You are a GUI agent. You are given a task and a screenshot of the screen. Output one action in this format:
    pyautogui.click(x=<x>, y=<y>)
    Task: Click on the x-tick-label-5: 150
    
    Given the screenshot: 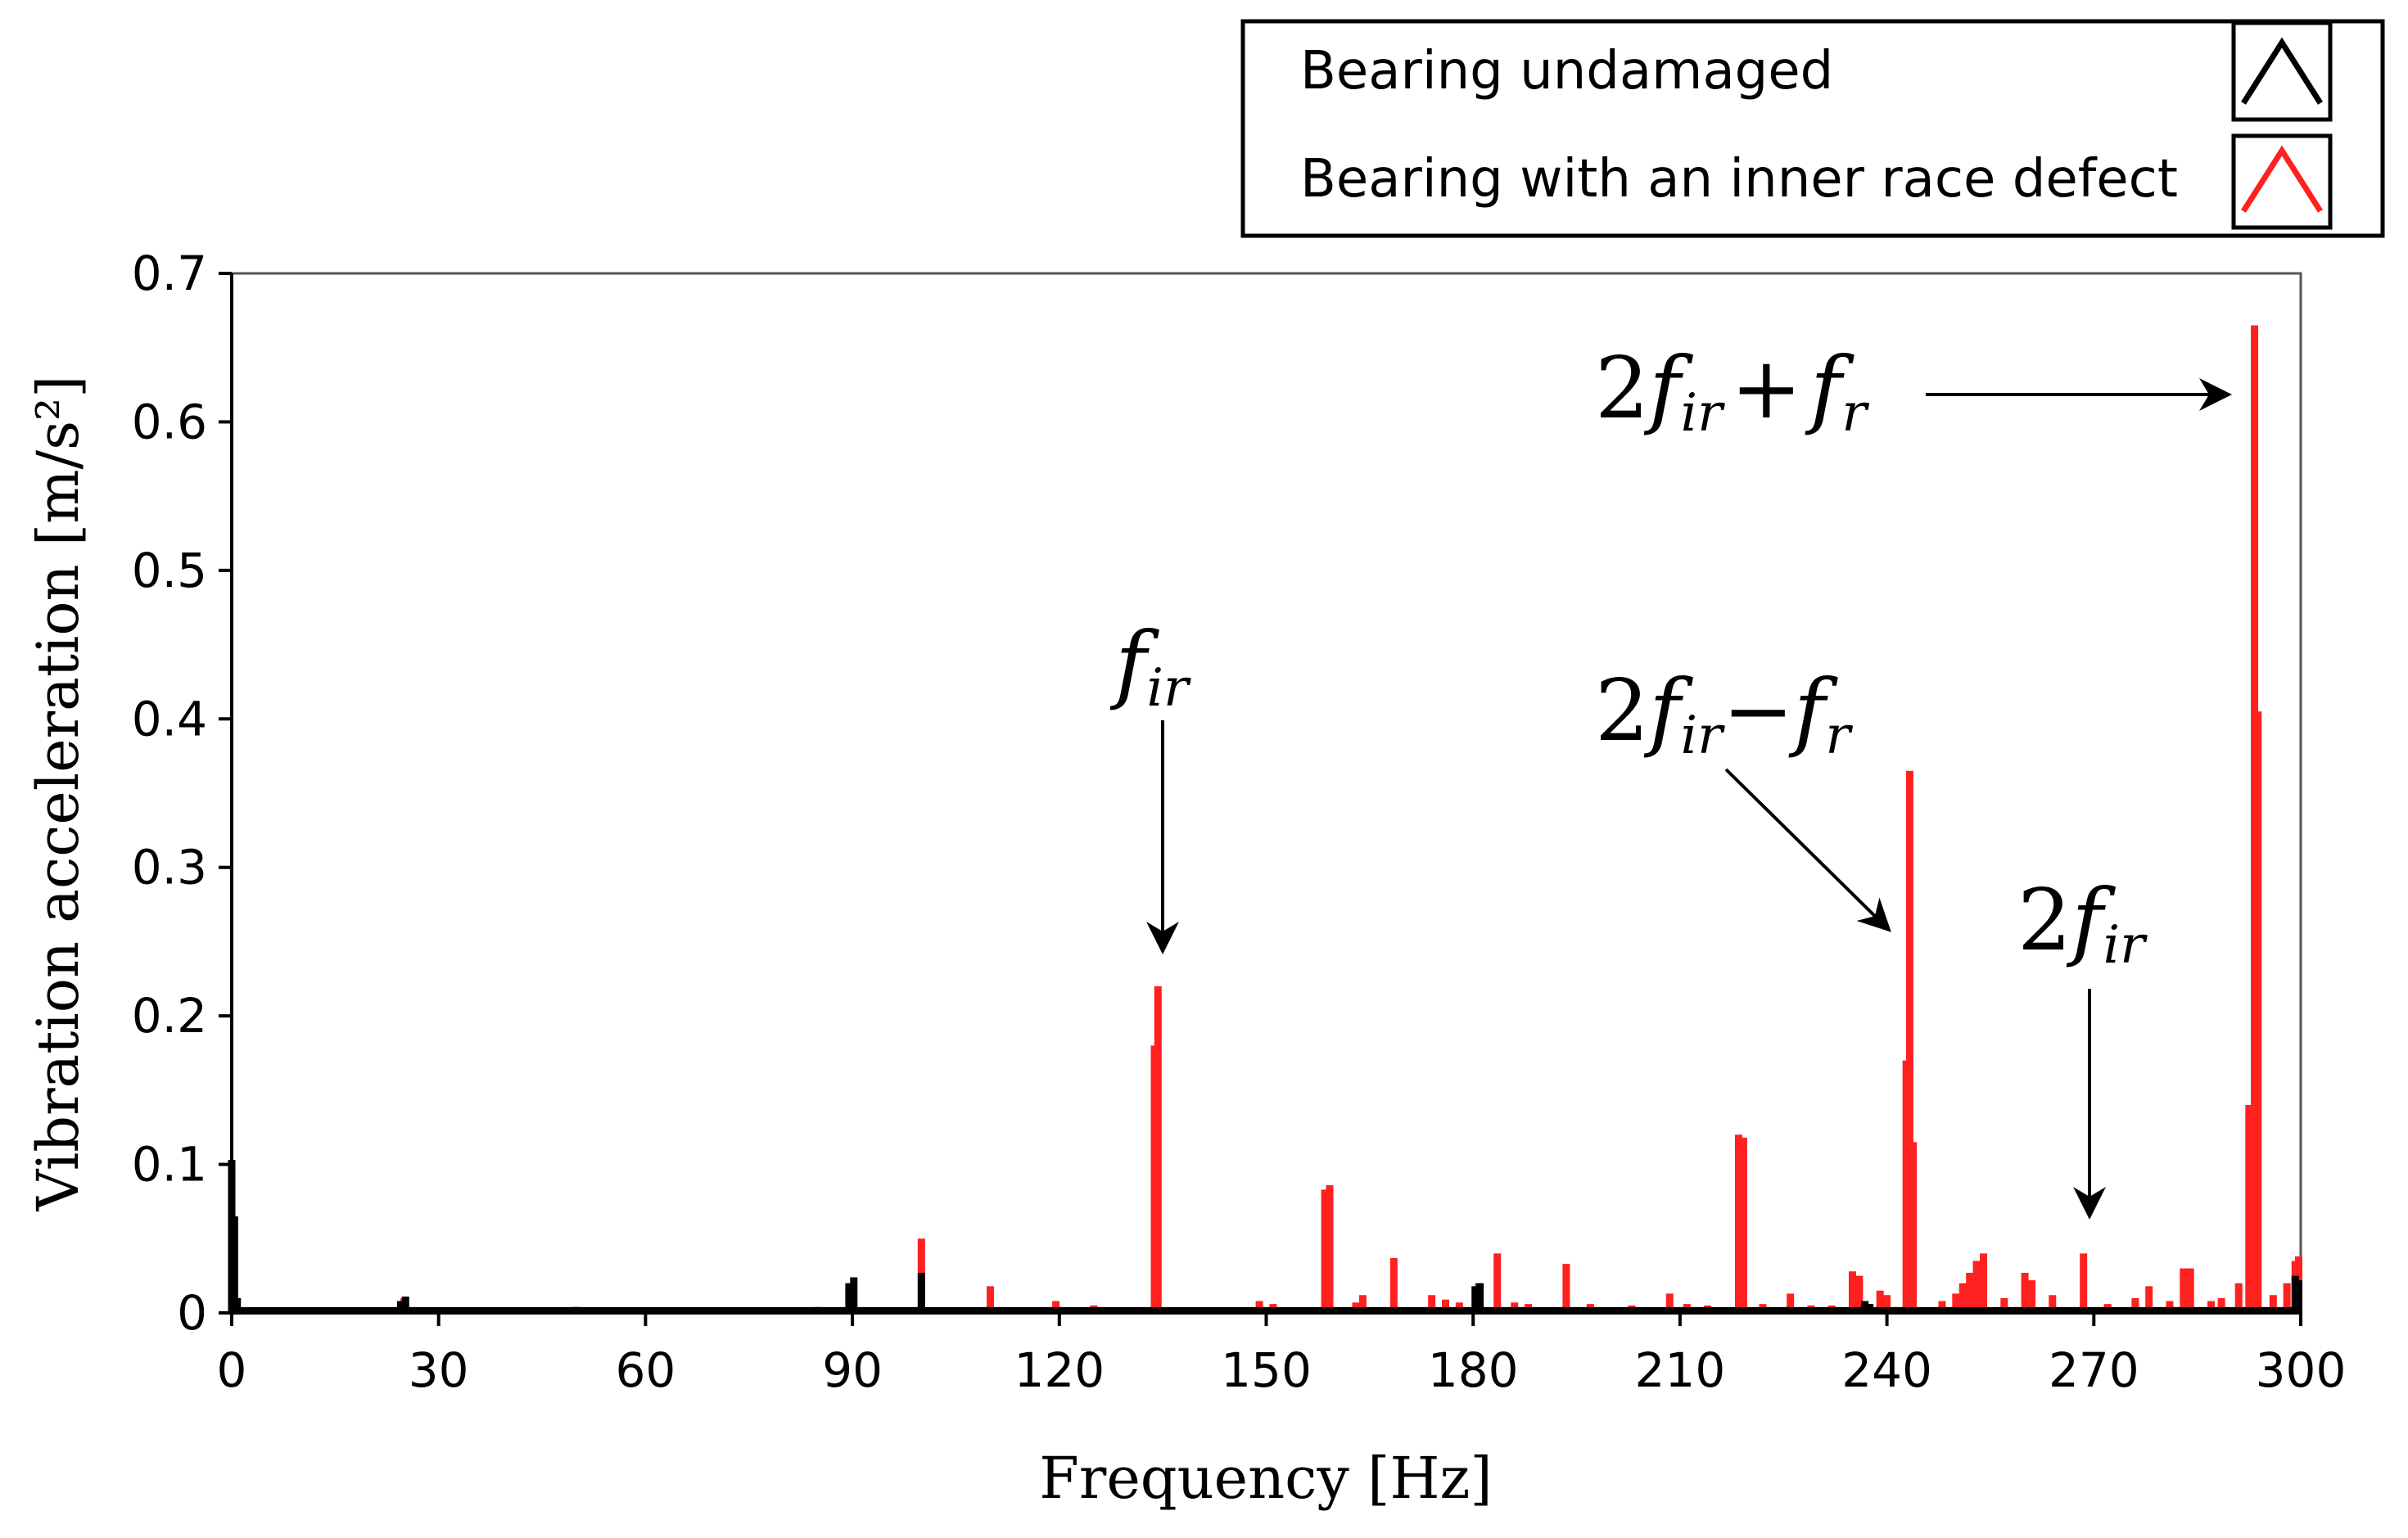 What is the action you would take?
    pyautogui.click(x=1266, y=1370)
    